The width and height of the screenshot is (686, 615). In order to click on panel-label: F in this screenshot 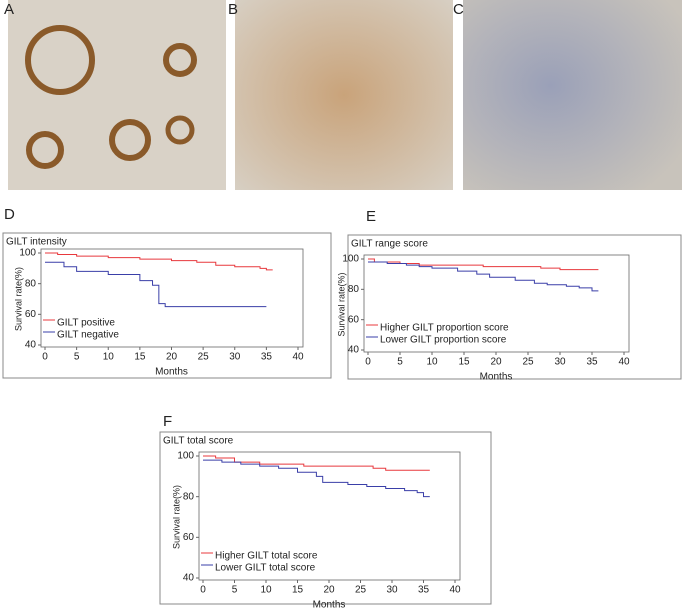, I will do `click(167, 421)`.